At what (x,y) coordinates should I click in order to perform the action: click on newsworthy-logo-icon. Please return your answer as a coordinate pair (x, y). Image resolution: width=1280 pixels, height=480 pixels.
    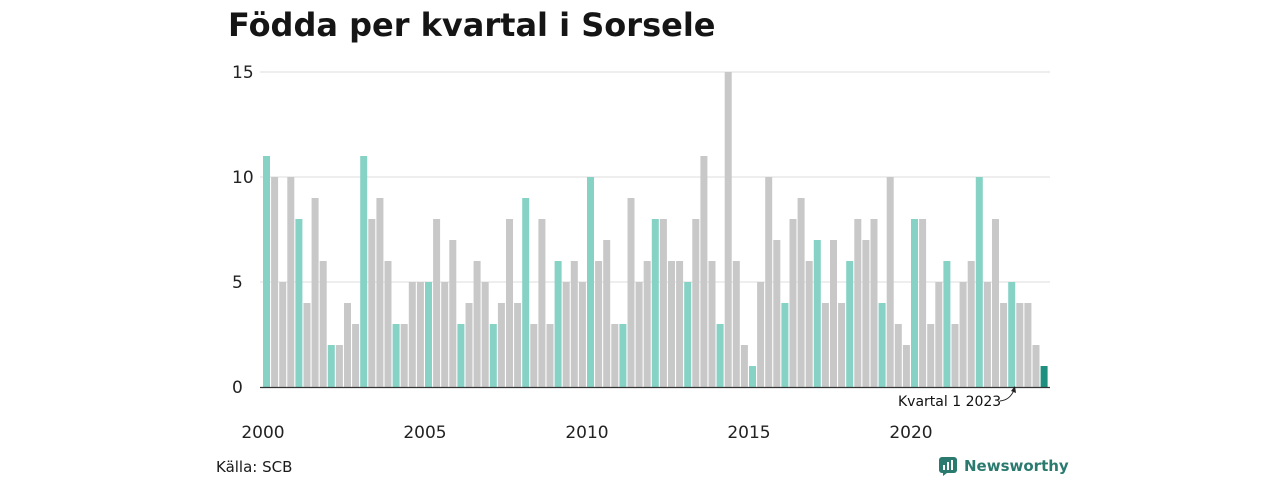
    Looking at the image, I should click on (948, 466).